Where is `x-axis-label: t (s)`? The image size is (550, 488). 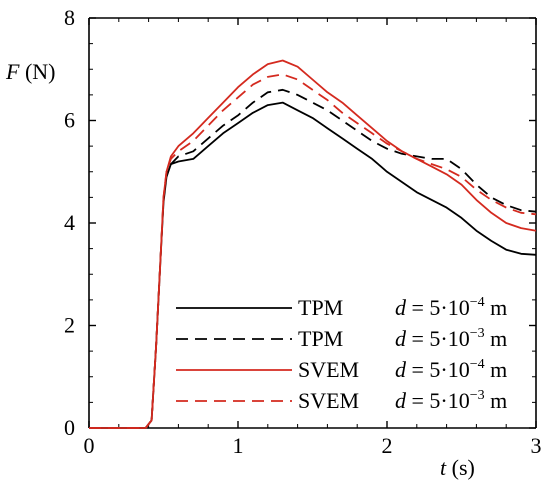
x-axis-label: t (s) is located at coordinates (457, 467).